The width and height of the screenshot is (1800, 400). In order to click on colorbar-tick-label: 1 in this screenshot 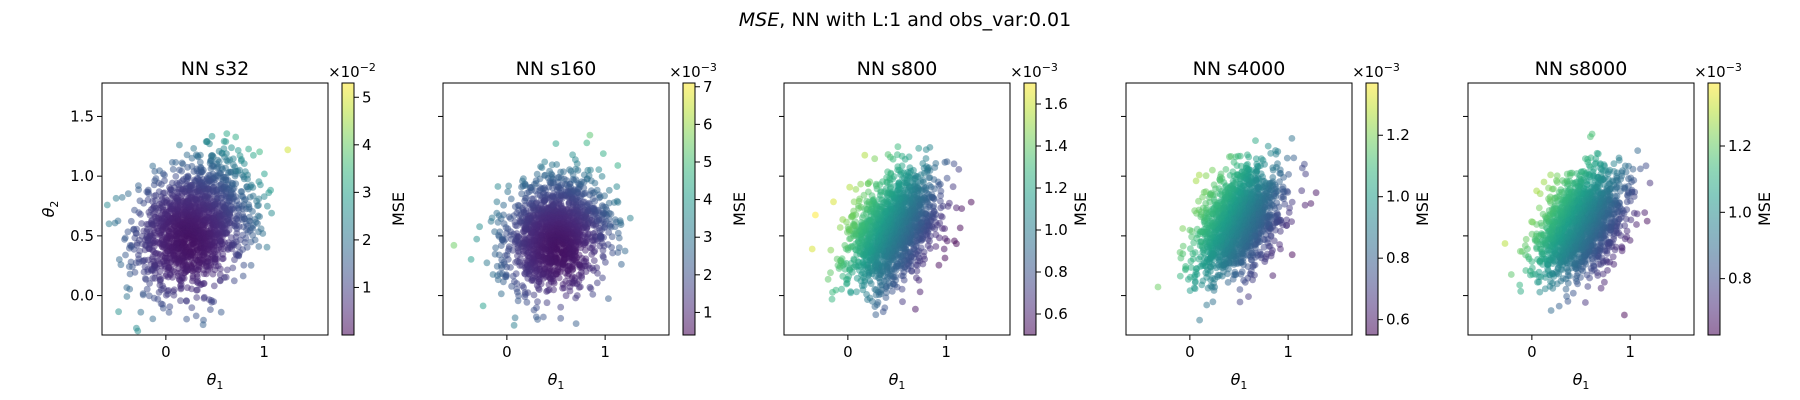, I will do `click(367, 287)`.